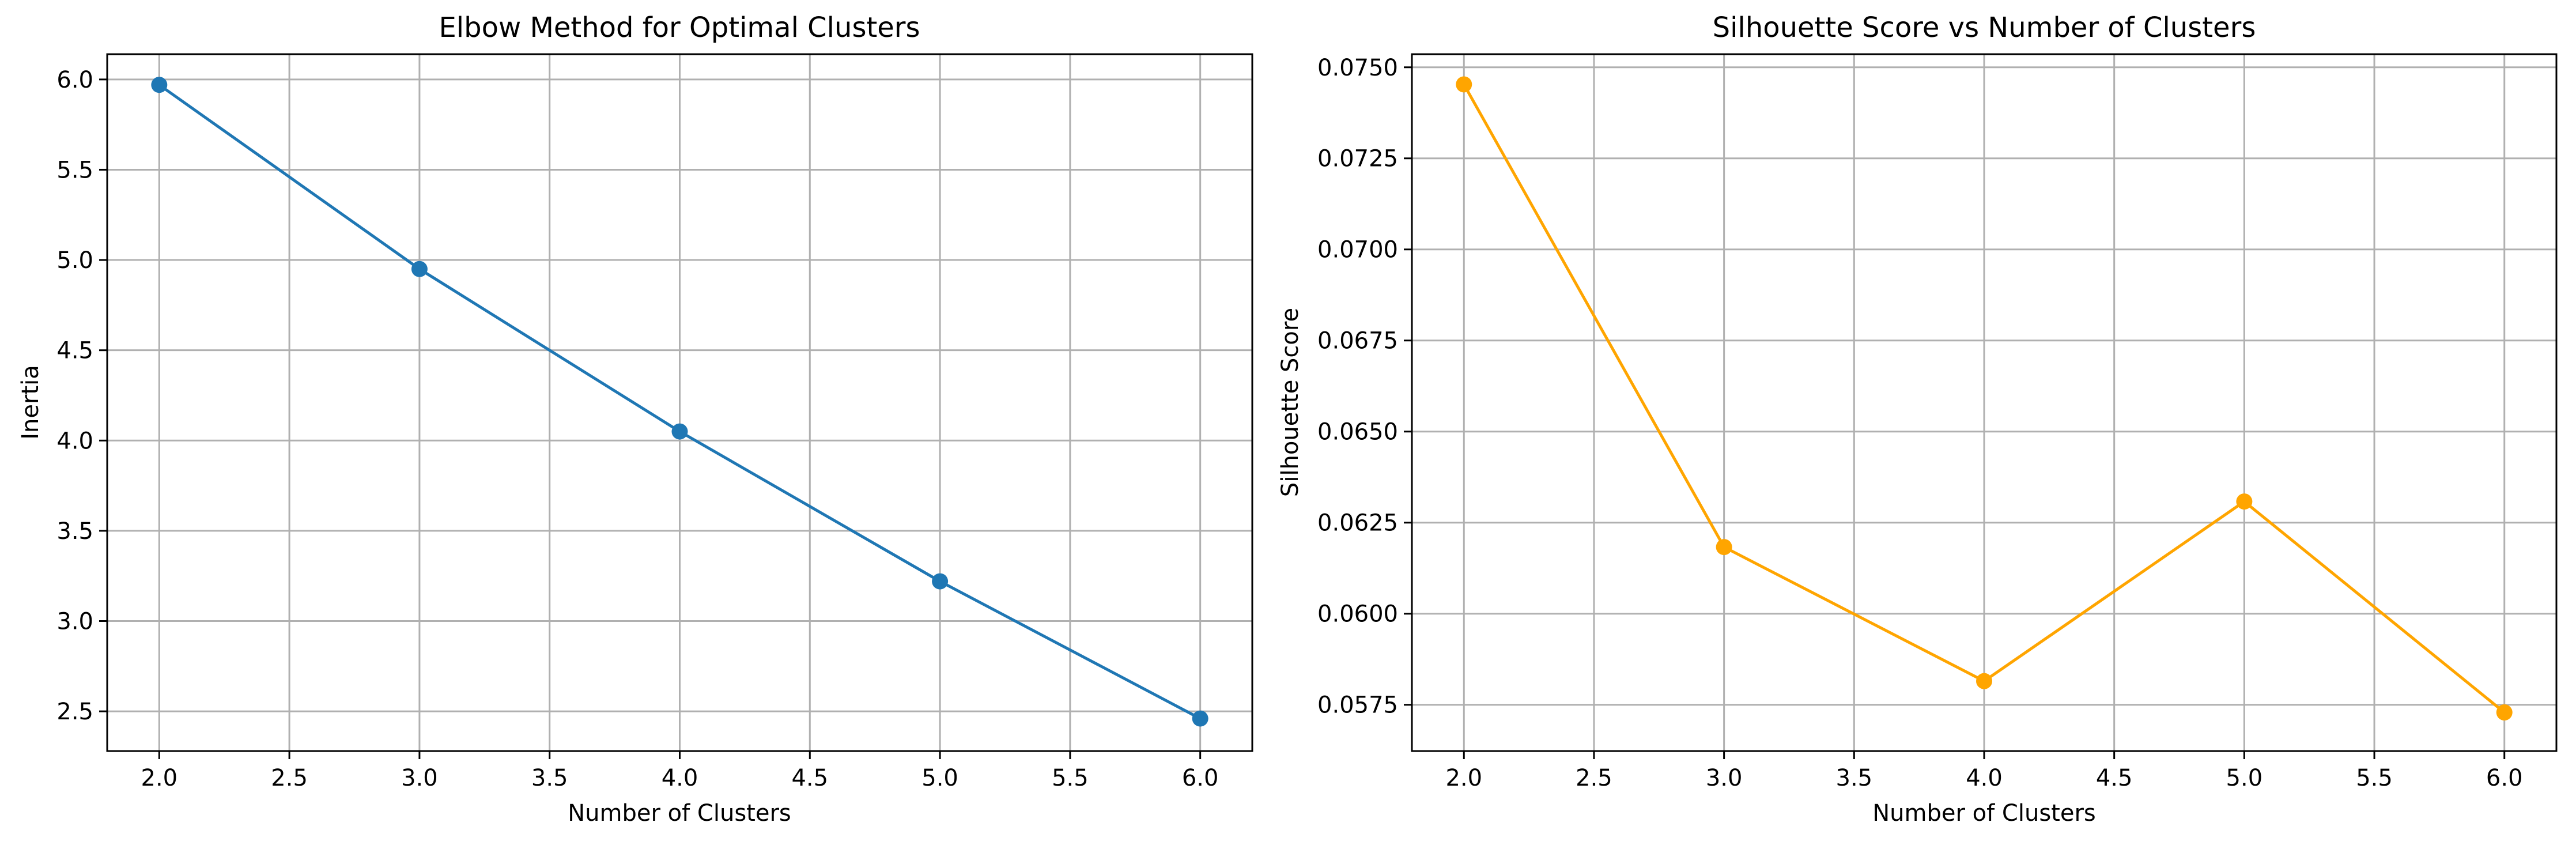 This screenshot has height=845, width=2576. Describe the element at coordinates (31, 403) in the screenshot. I see `elbow-y-axis-label: Inertia` at that location.